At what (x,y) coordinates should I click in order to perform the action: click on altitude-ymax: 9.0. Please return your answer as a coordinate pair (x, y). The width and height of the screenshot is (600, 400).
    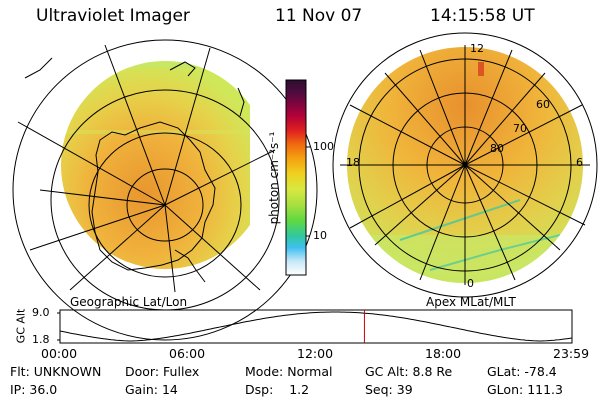
    Looking at the image, I should click on (41, 312).